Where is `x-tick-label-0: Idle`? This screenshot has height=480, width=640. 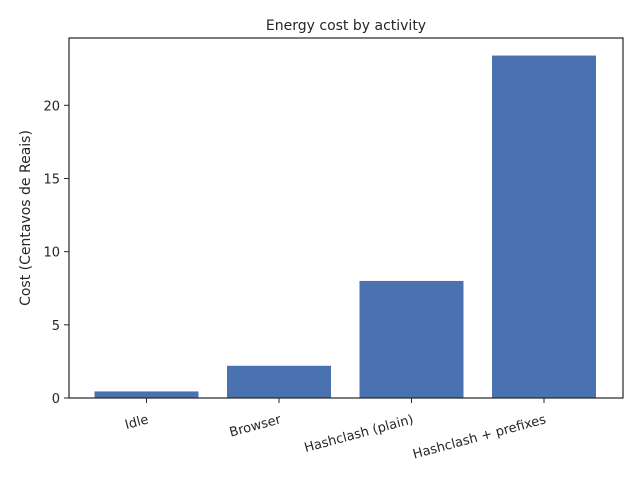 x-tick-label-0: Idle is located at coordinates (136, 422).